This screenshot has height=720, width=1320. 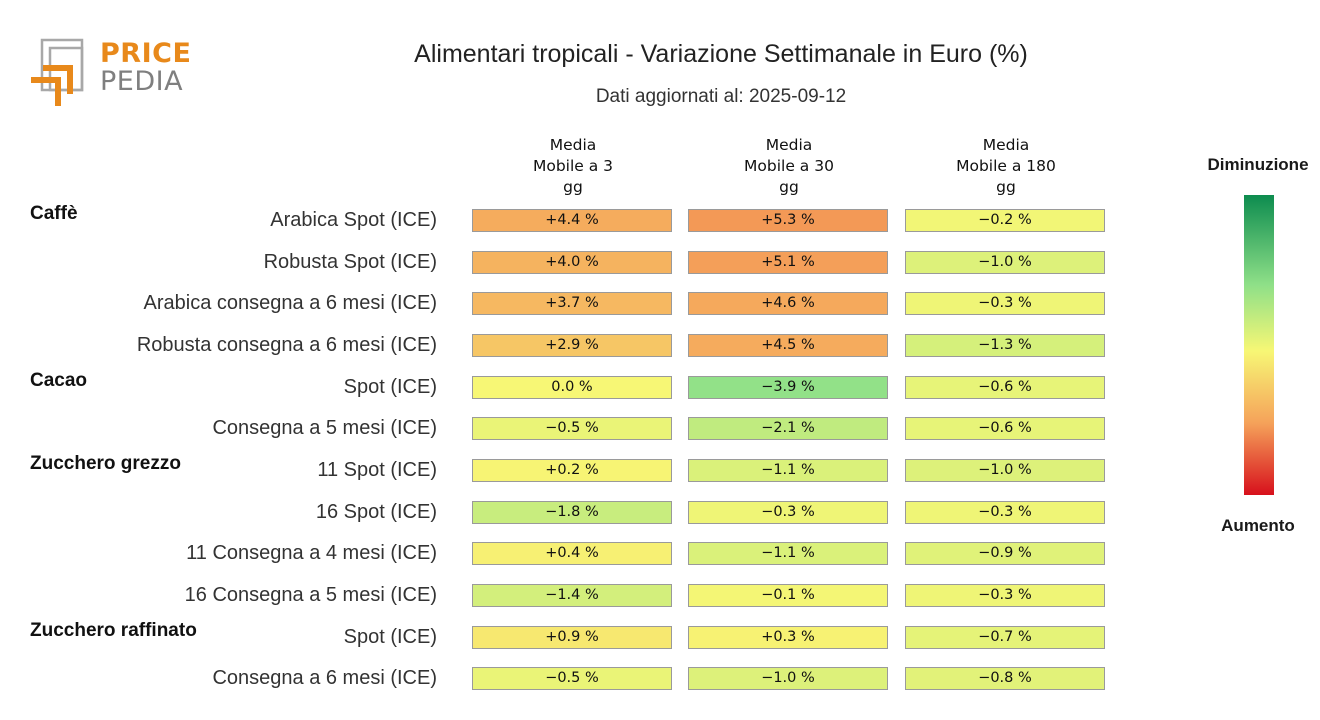 What do you see at coordinates (1258, 164) in the screenshot?
I see `legend-top-label: Diminuzione` at bounding box center [1258, 164].